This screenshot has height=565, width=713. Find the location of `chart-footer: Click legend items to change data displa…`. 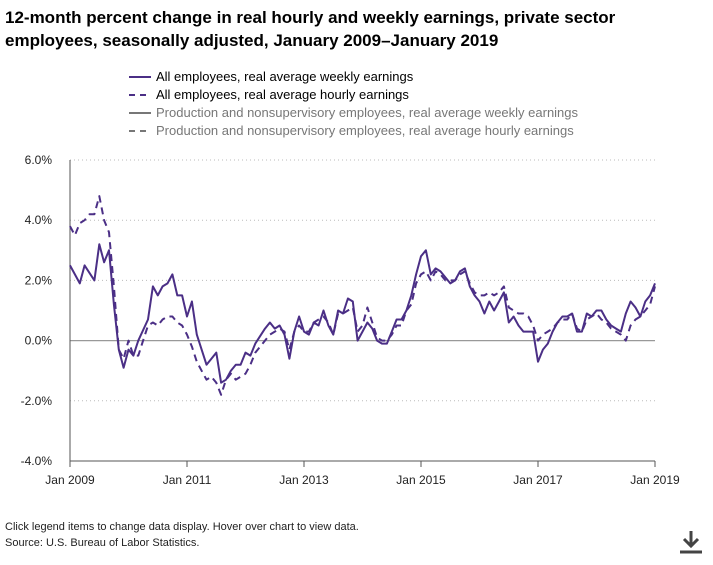

chart-footer: Click legend items to change data displa… is located at coordinates (182, 535).